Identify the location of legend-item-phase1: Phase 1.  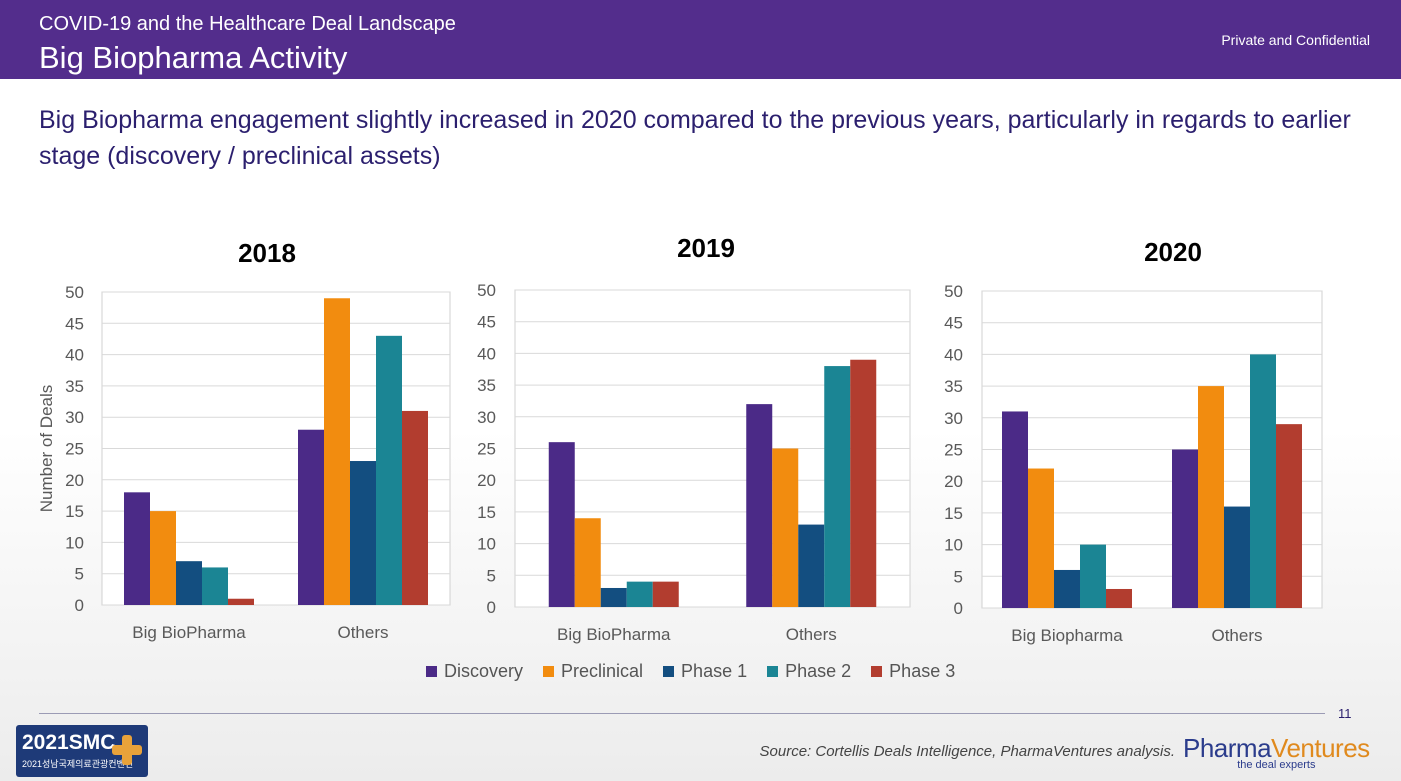
(705, 671).